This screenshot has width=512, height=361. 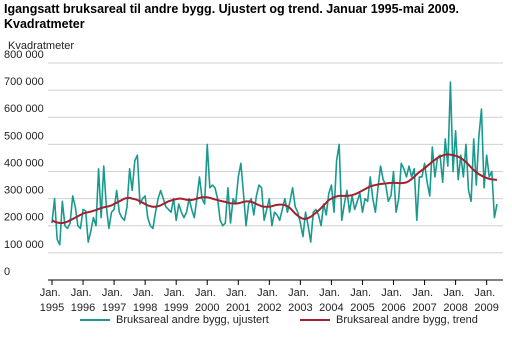 I want to click on x-tick-label: Jan. 1996, so click(x=83, y=300).